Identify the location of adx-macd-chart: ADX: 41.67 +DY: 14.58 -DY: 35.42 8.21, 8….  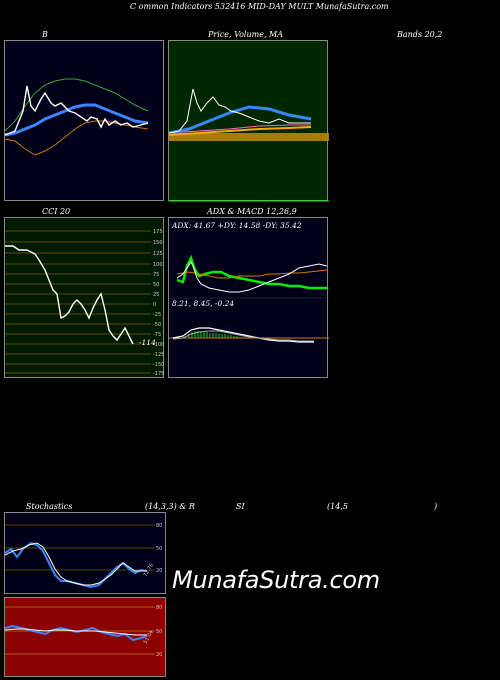
(248, 297).